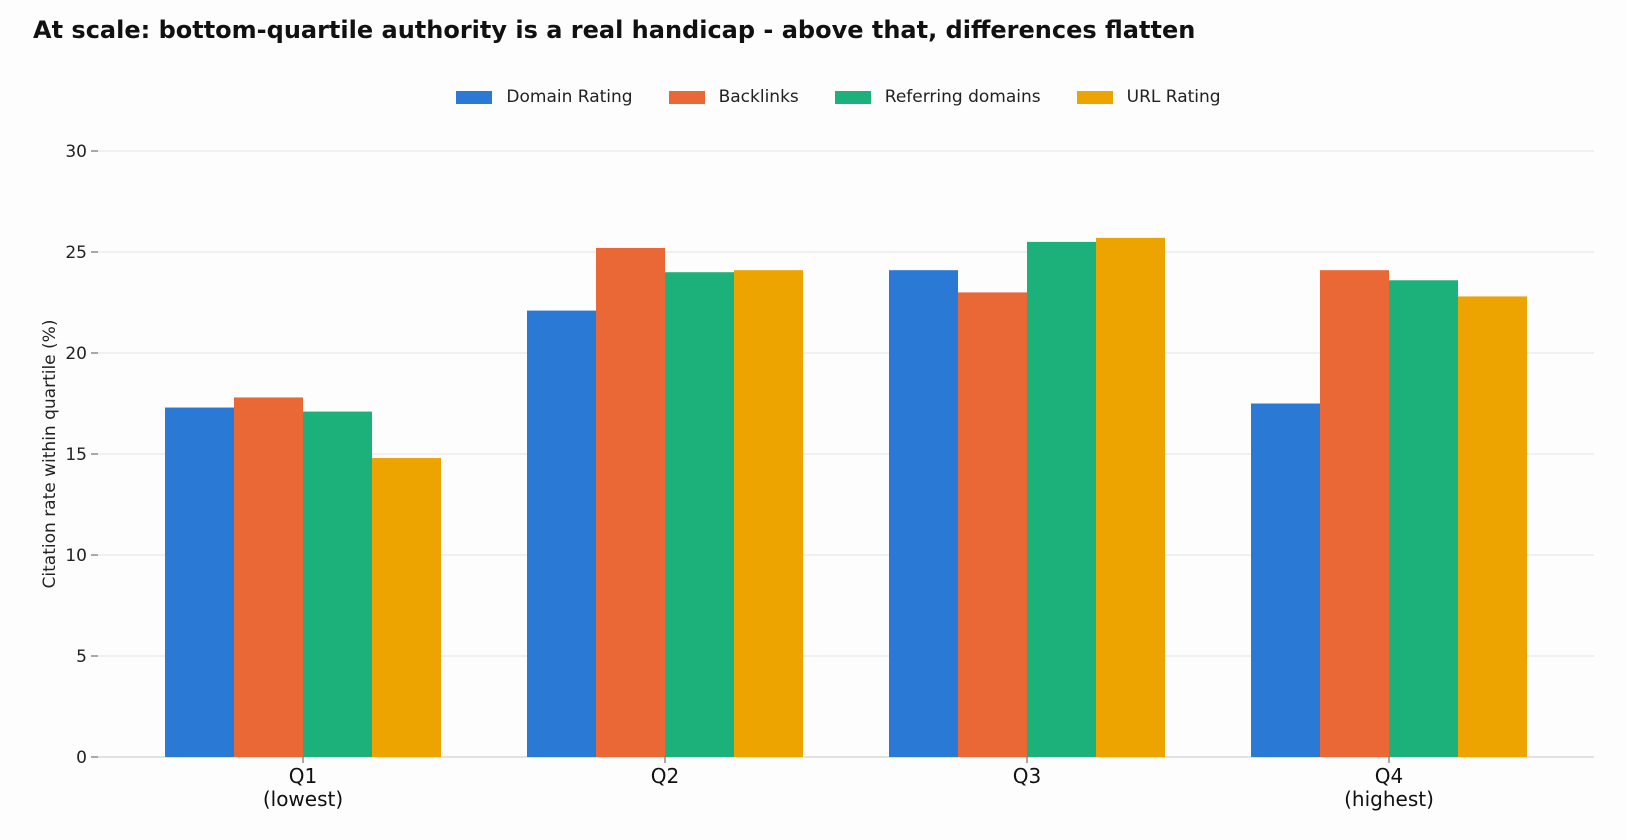  I want to click on y-tick-label: 15, so click(76, 455).